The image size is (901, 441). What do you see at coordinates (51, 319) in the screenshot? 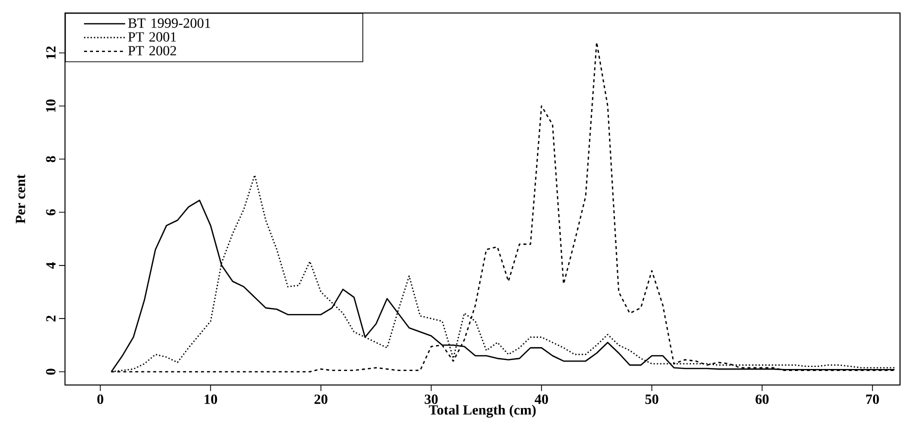
I see `y-tick-label: 2` at bounding box center [51, 319].